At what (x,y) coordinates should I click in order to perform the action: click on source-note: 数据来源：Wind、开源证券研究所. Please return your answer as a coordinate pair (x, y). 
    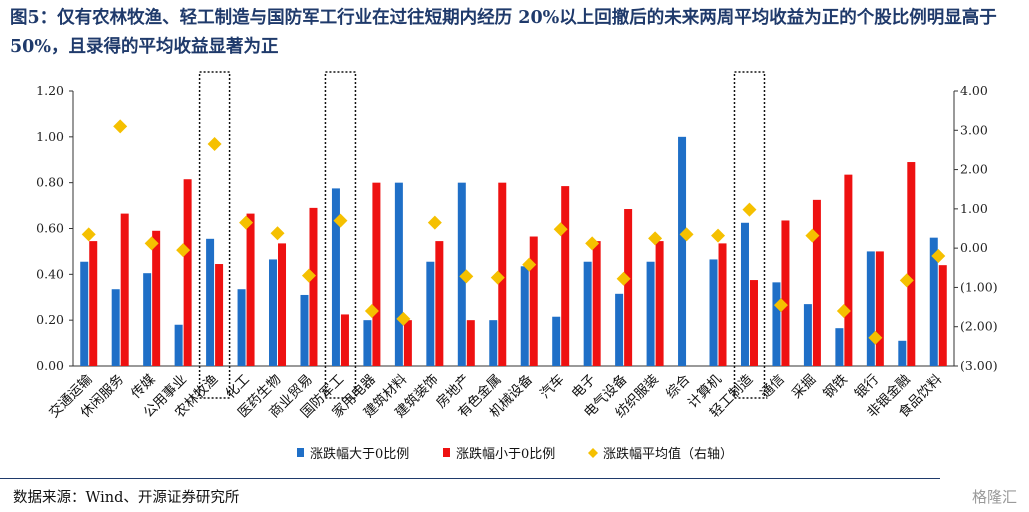
    Looking at the image, I should click on (126, 498).